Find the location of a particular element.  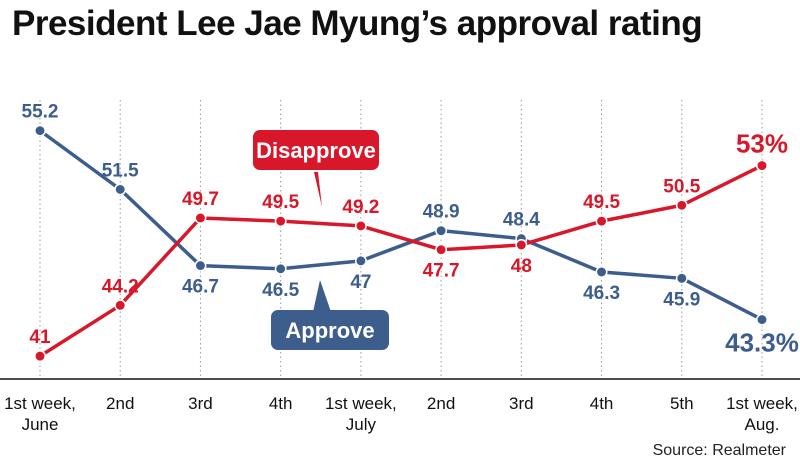

disapprove-label-6: 48 is located at coordinates (521, 266).